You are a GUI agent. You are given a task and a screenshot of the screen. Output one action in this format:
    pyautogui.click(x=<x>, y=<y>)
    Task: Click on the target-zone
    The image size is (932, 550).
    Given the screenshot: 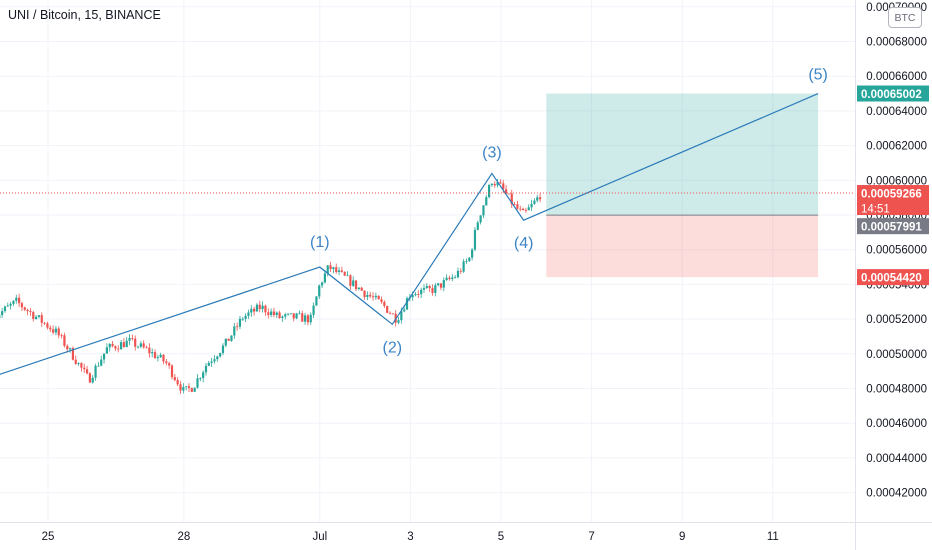 What is the action you would take?
    pyautogui.click(x=682, y=154)
    